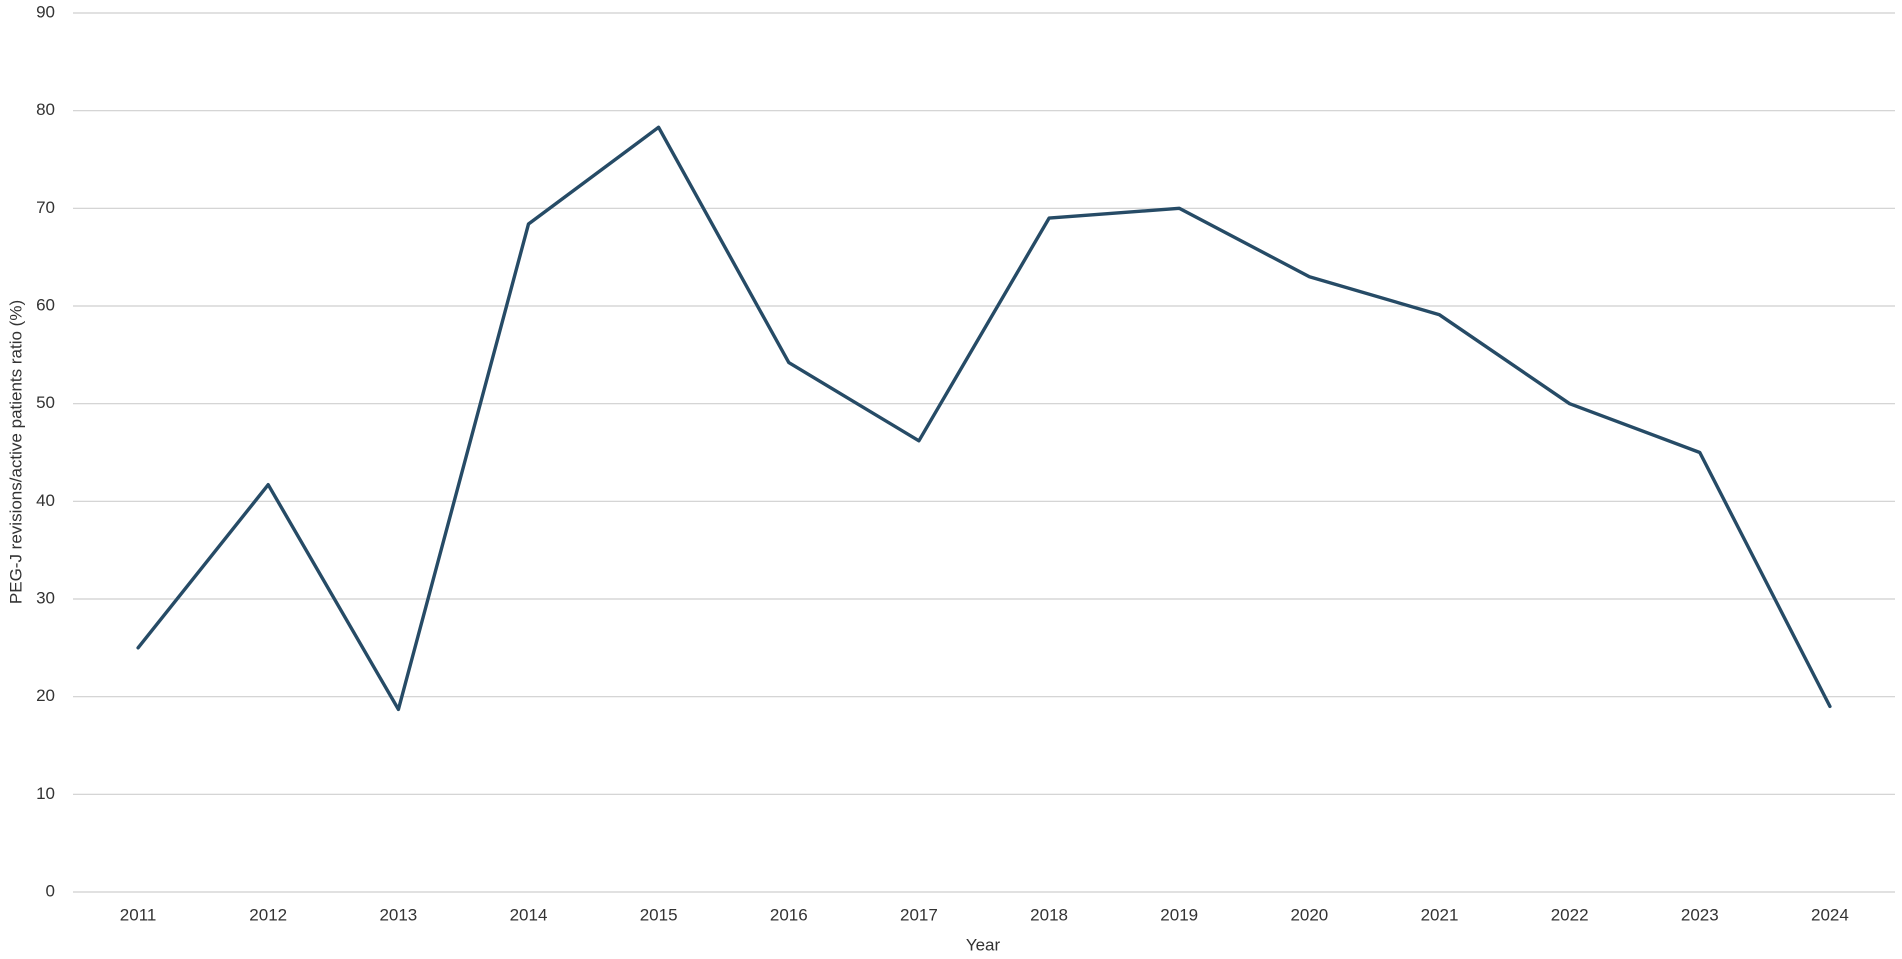 The image size is (1902, 959). I want to click on x-tick-label: 2019, so click(1179, 914).